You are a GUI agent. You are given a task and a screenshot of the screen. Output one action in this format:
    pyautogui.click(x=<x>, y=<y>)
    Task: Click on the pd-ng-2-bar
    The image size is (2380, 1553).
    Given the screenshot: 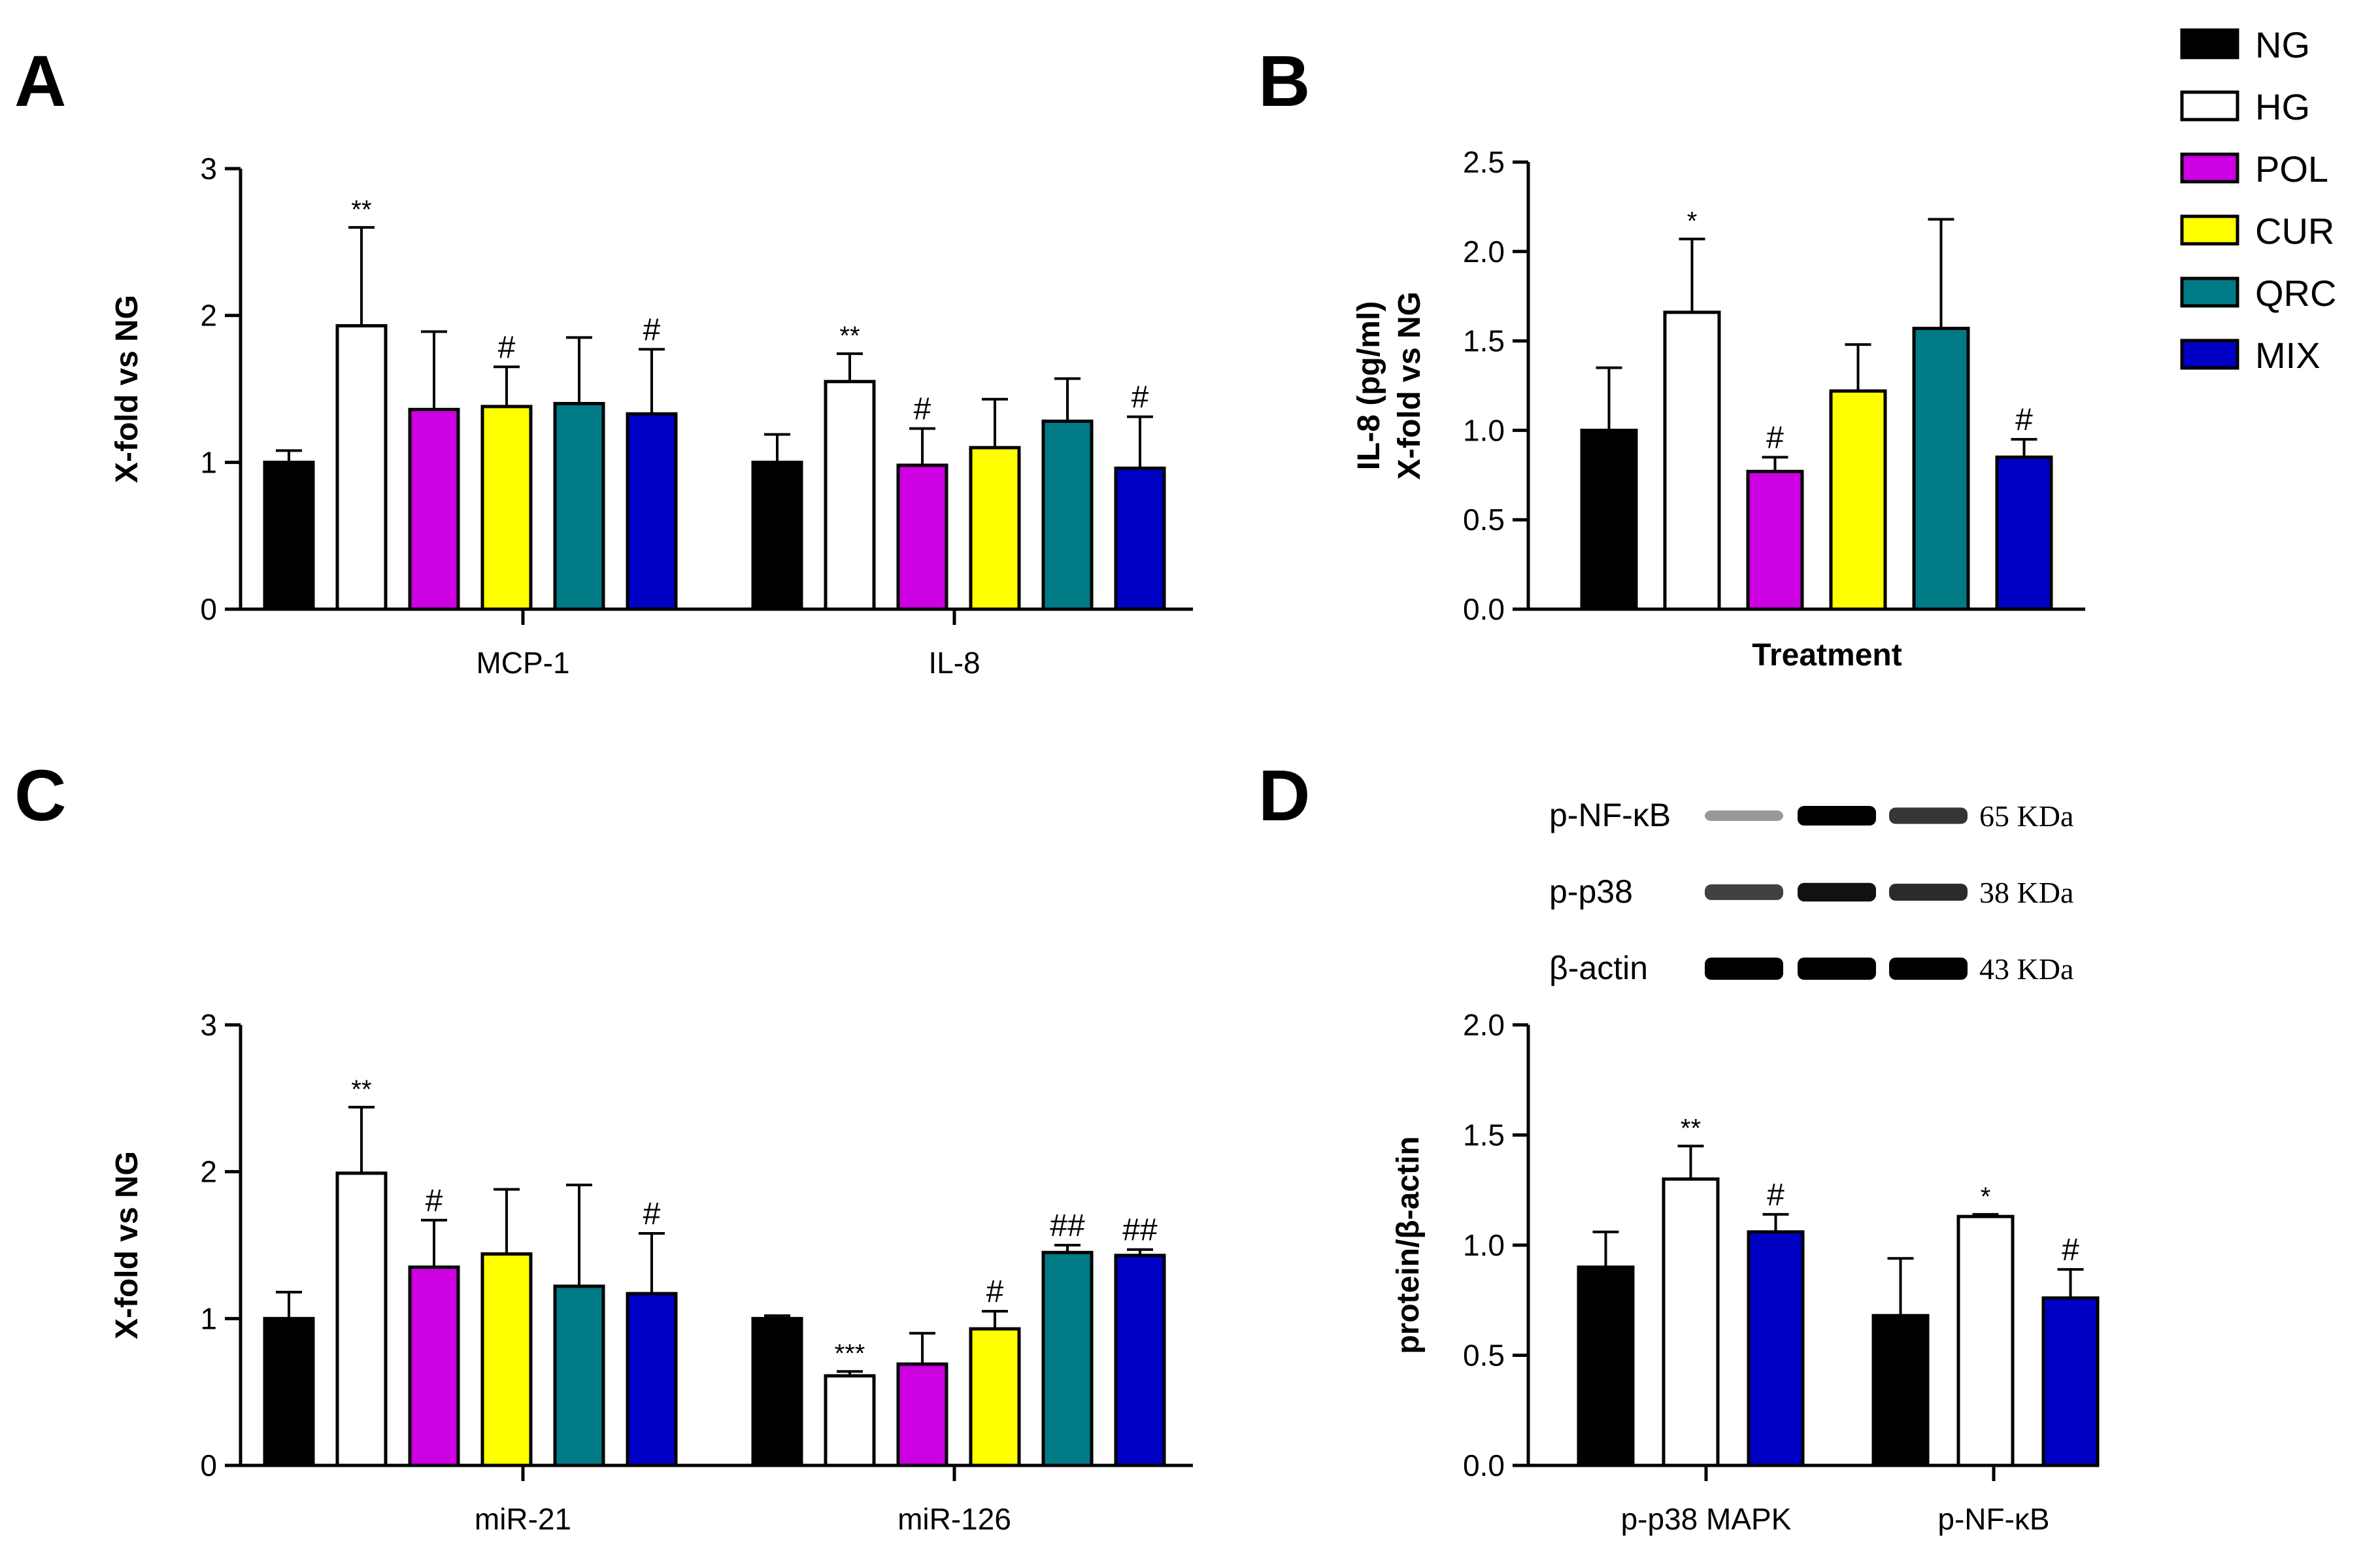 What is the action you would take?
    pyautogui.click(x=1900, y=1390)
    